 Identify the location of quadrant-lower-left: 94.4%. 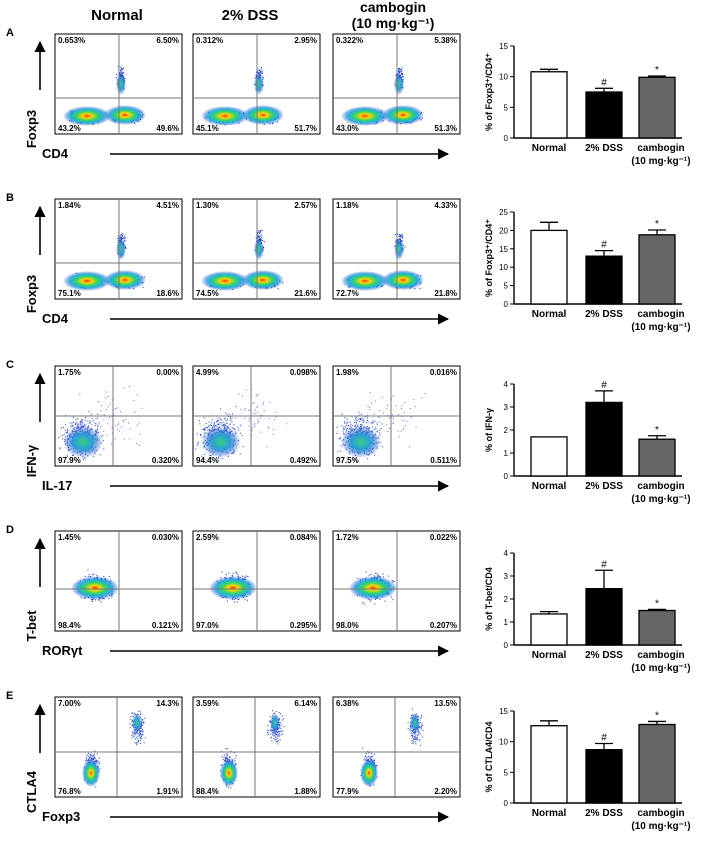
(207, 460).